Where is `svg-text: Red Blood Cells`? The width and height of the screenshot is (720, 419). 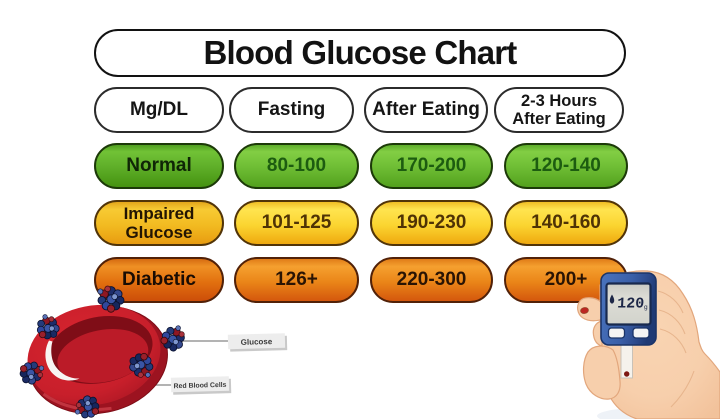 svg-text: Red Blood Cells is located at coordinates (200, 386).